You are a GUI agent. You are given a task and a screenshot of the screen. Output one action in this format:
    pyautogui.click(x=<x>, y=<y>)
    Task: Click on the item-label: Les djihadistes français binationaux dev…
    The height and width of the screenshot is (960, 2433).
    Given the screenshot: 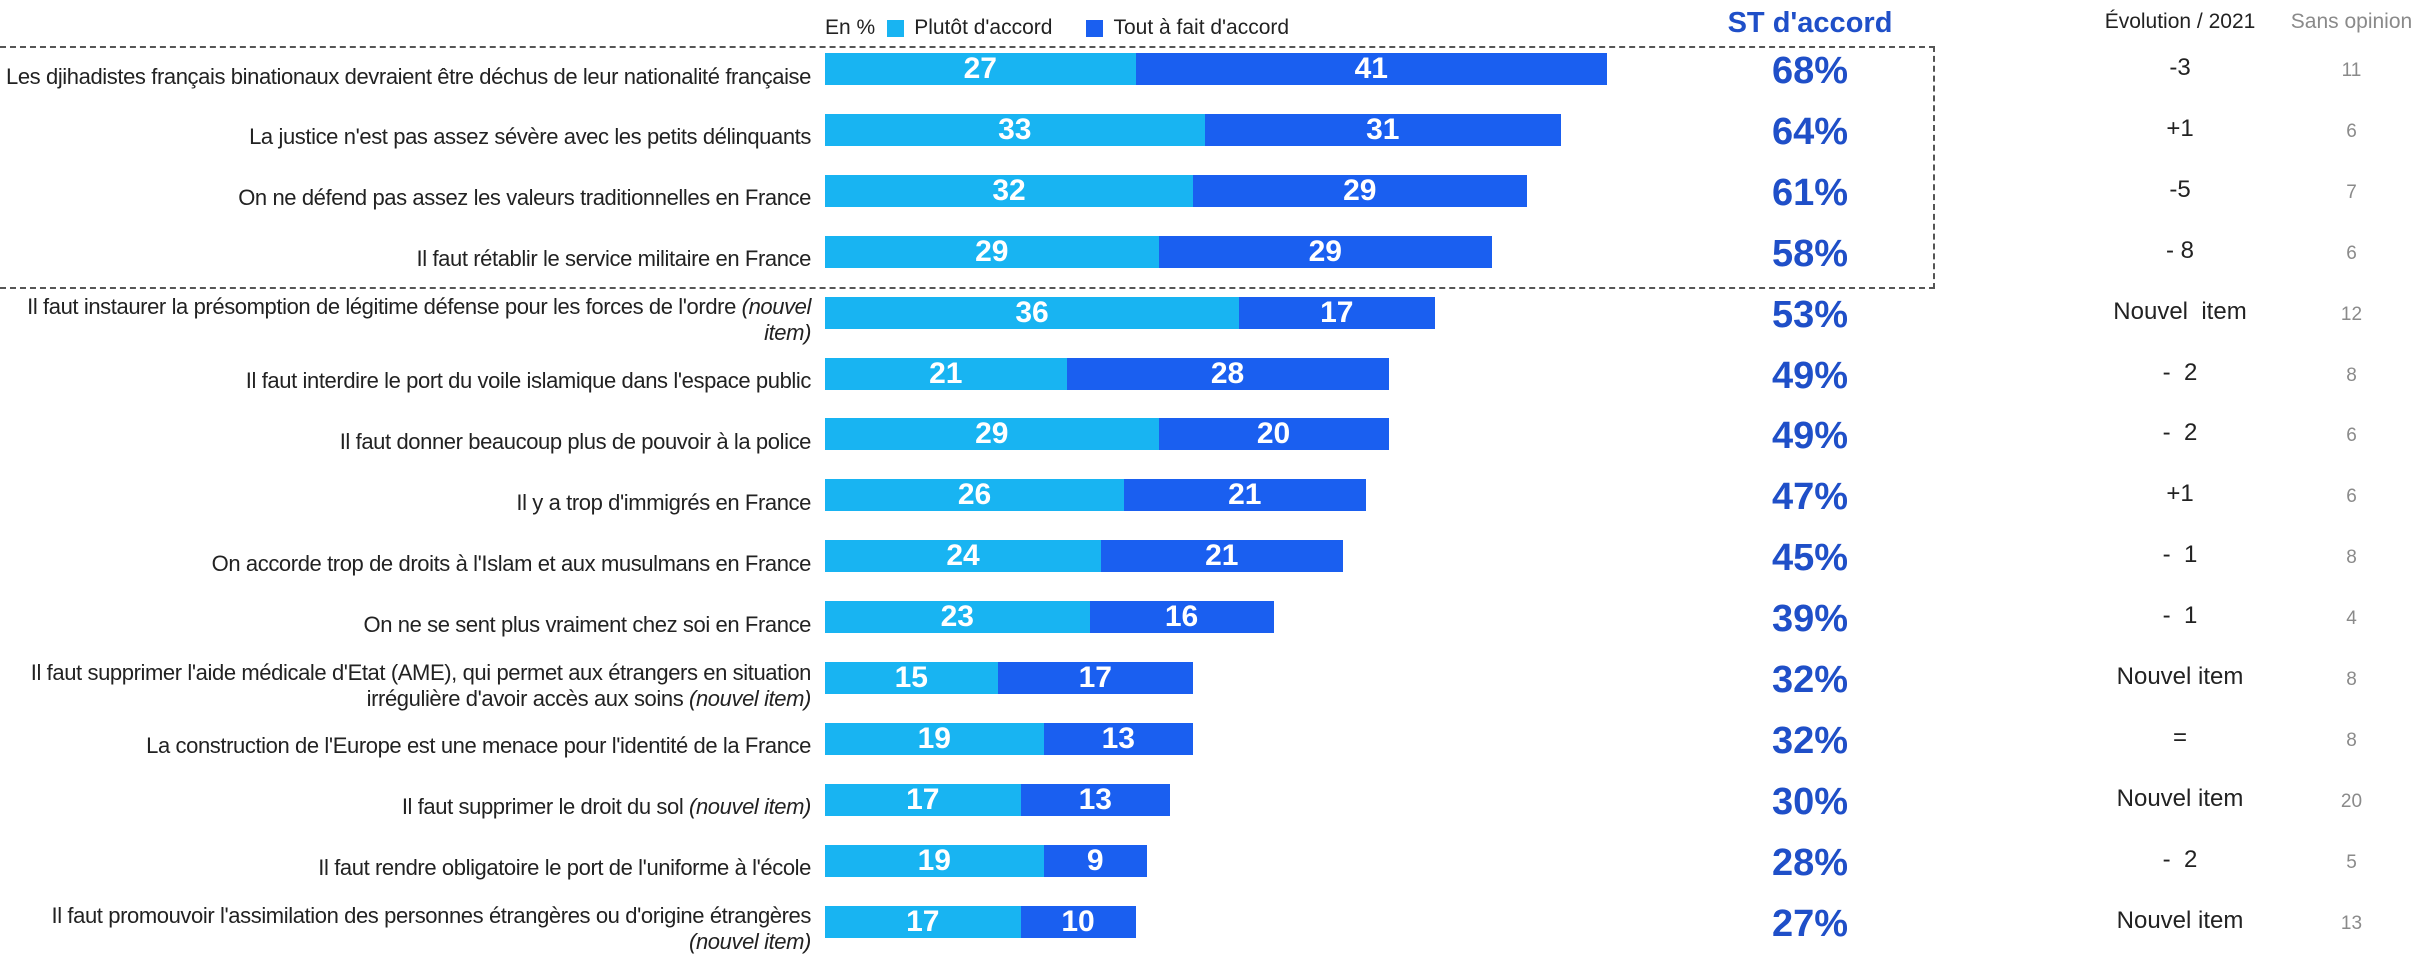 What is the action you would take?
    pyautogui.click(x=405, y=76)
    